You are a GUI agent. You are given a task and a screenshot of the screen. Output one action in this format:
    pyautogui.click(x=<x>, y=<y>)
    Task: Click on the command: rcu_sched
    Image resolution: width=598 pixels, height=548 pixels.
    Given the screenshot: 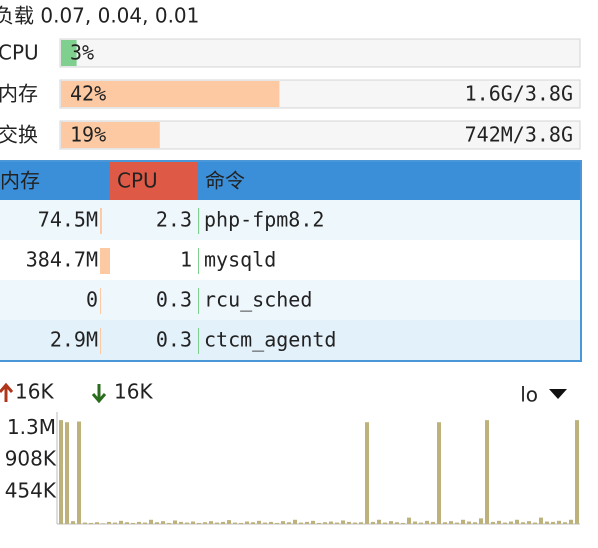 What is the action you would take?
    pyautogui.click(x=258, y=300)
    